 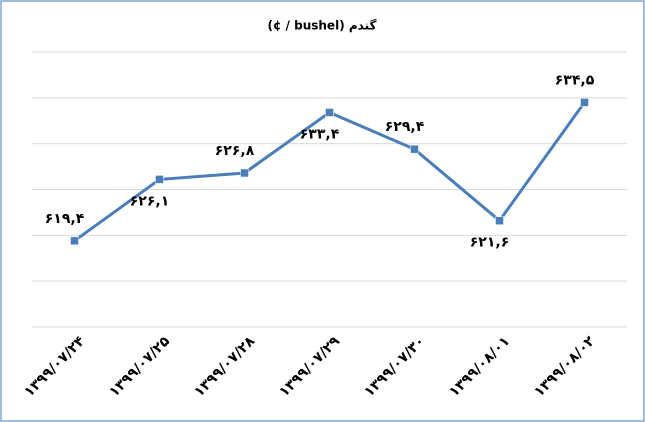 I want to click on data-label: ۶۳۴,۵, so click(x=575, y=80).